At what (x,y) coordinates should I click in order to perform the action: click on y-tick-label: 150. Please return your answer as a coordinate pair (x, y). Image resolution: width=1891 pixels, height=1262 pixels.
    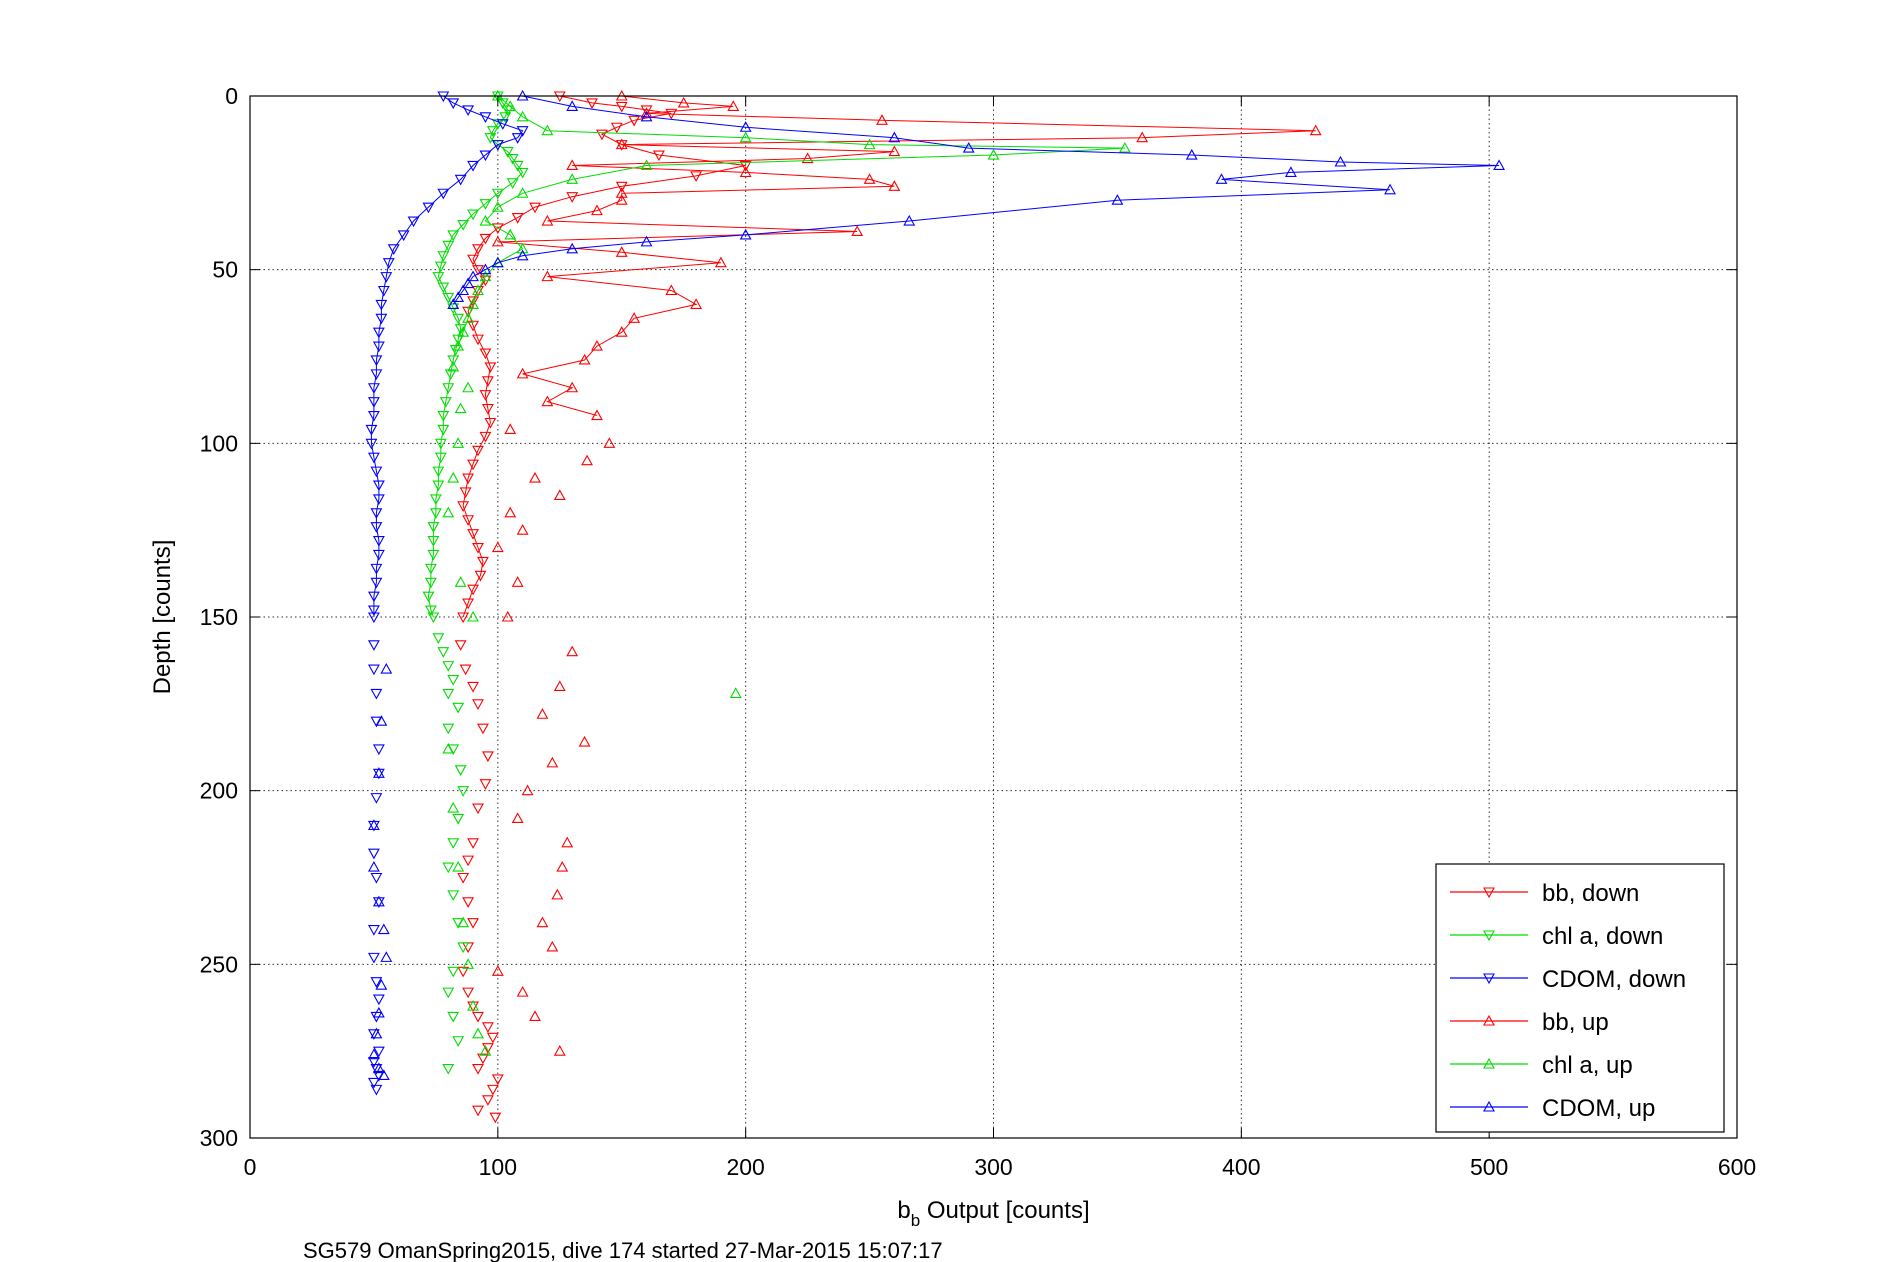
    Looking at the image, I should click on (219, 617).